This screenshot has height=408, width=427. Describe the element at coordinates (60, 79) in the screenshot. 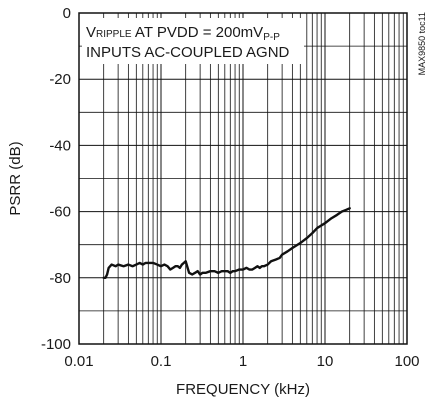

I see `y-tick-label: -20` at that location.